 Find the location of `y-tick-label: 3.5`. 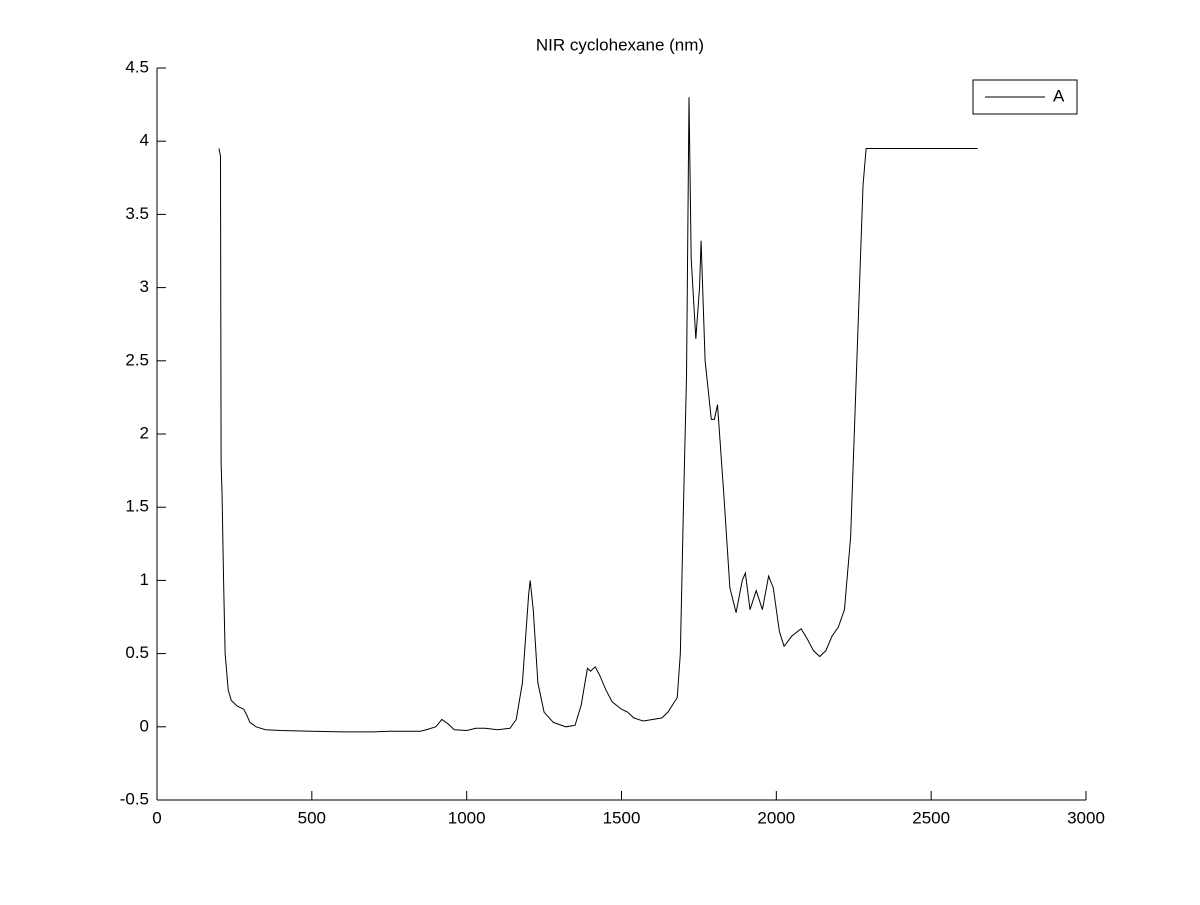

y-tick-label: 3.5 is located at coordinates (137, 213).